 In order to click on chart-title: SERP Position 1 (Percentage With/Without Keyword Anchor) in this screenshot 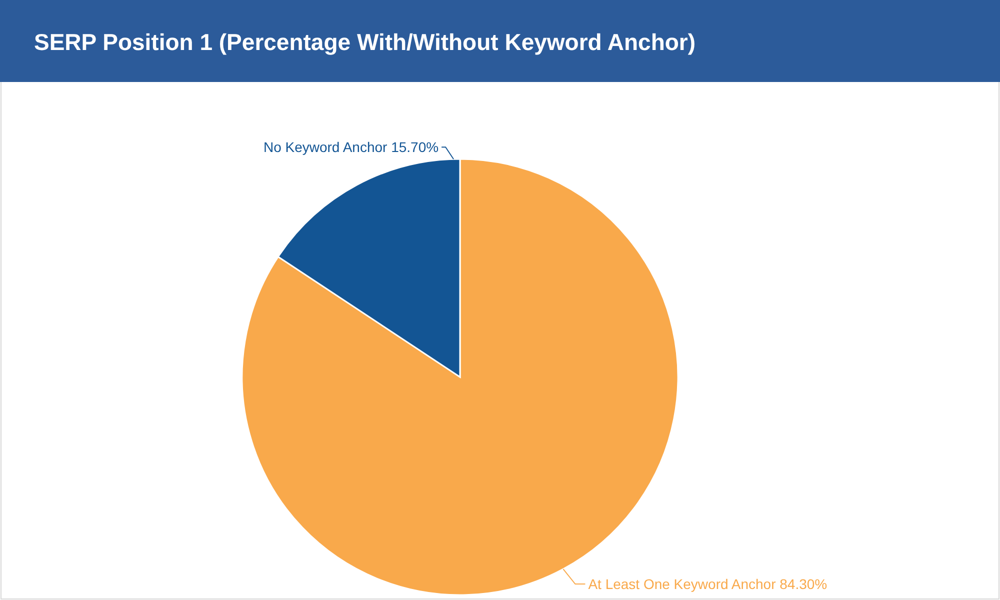, I will do `click(365, 42)`.